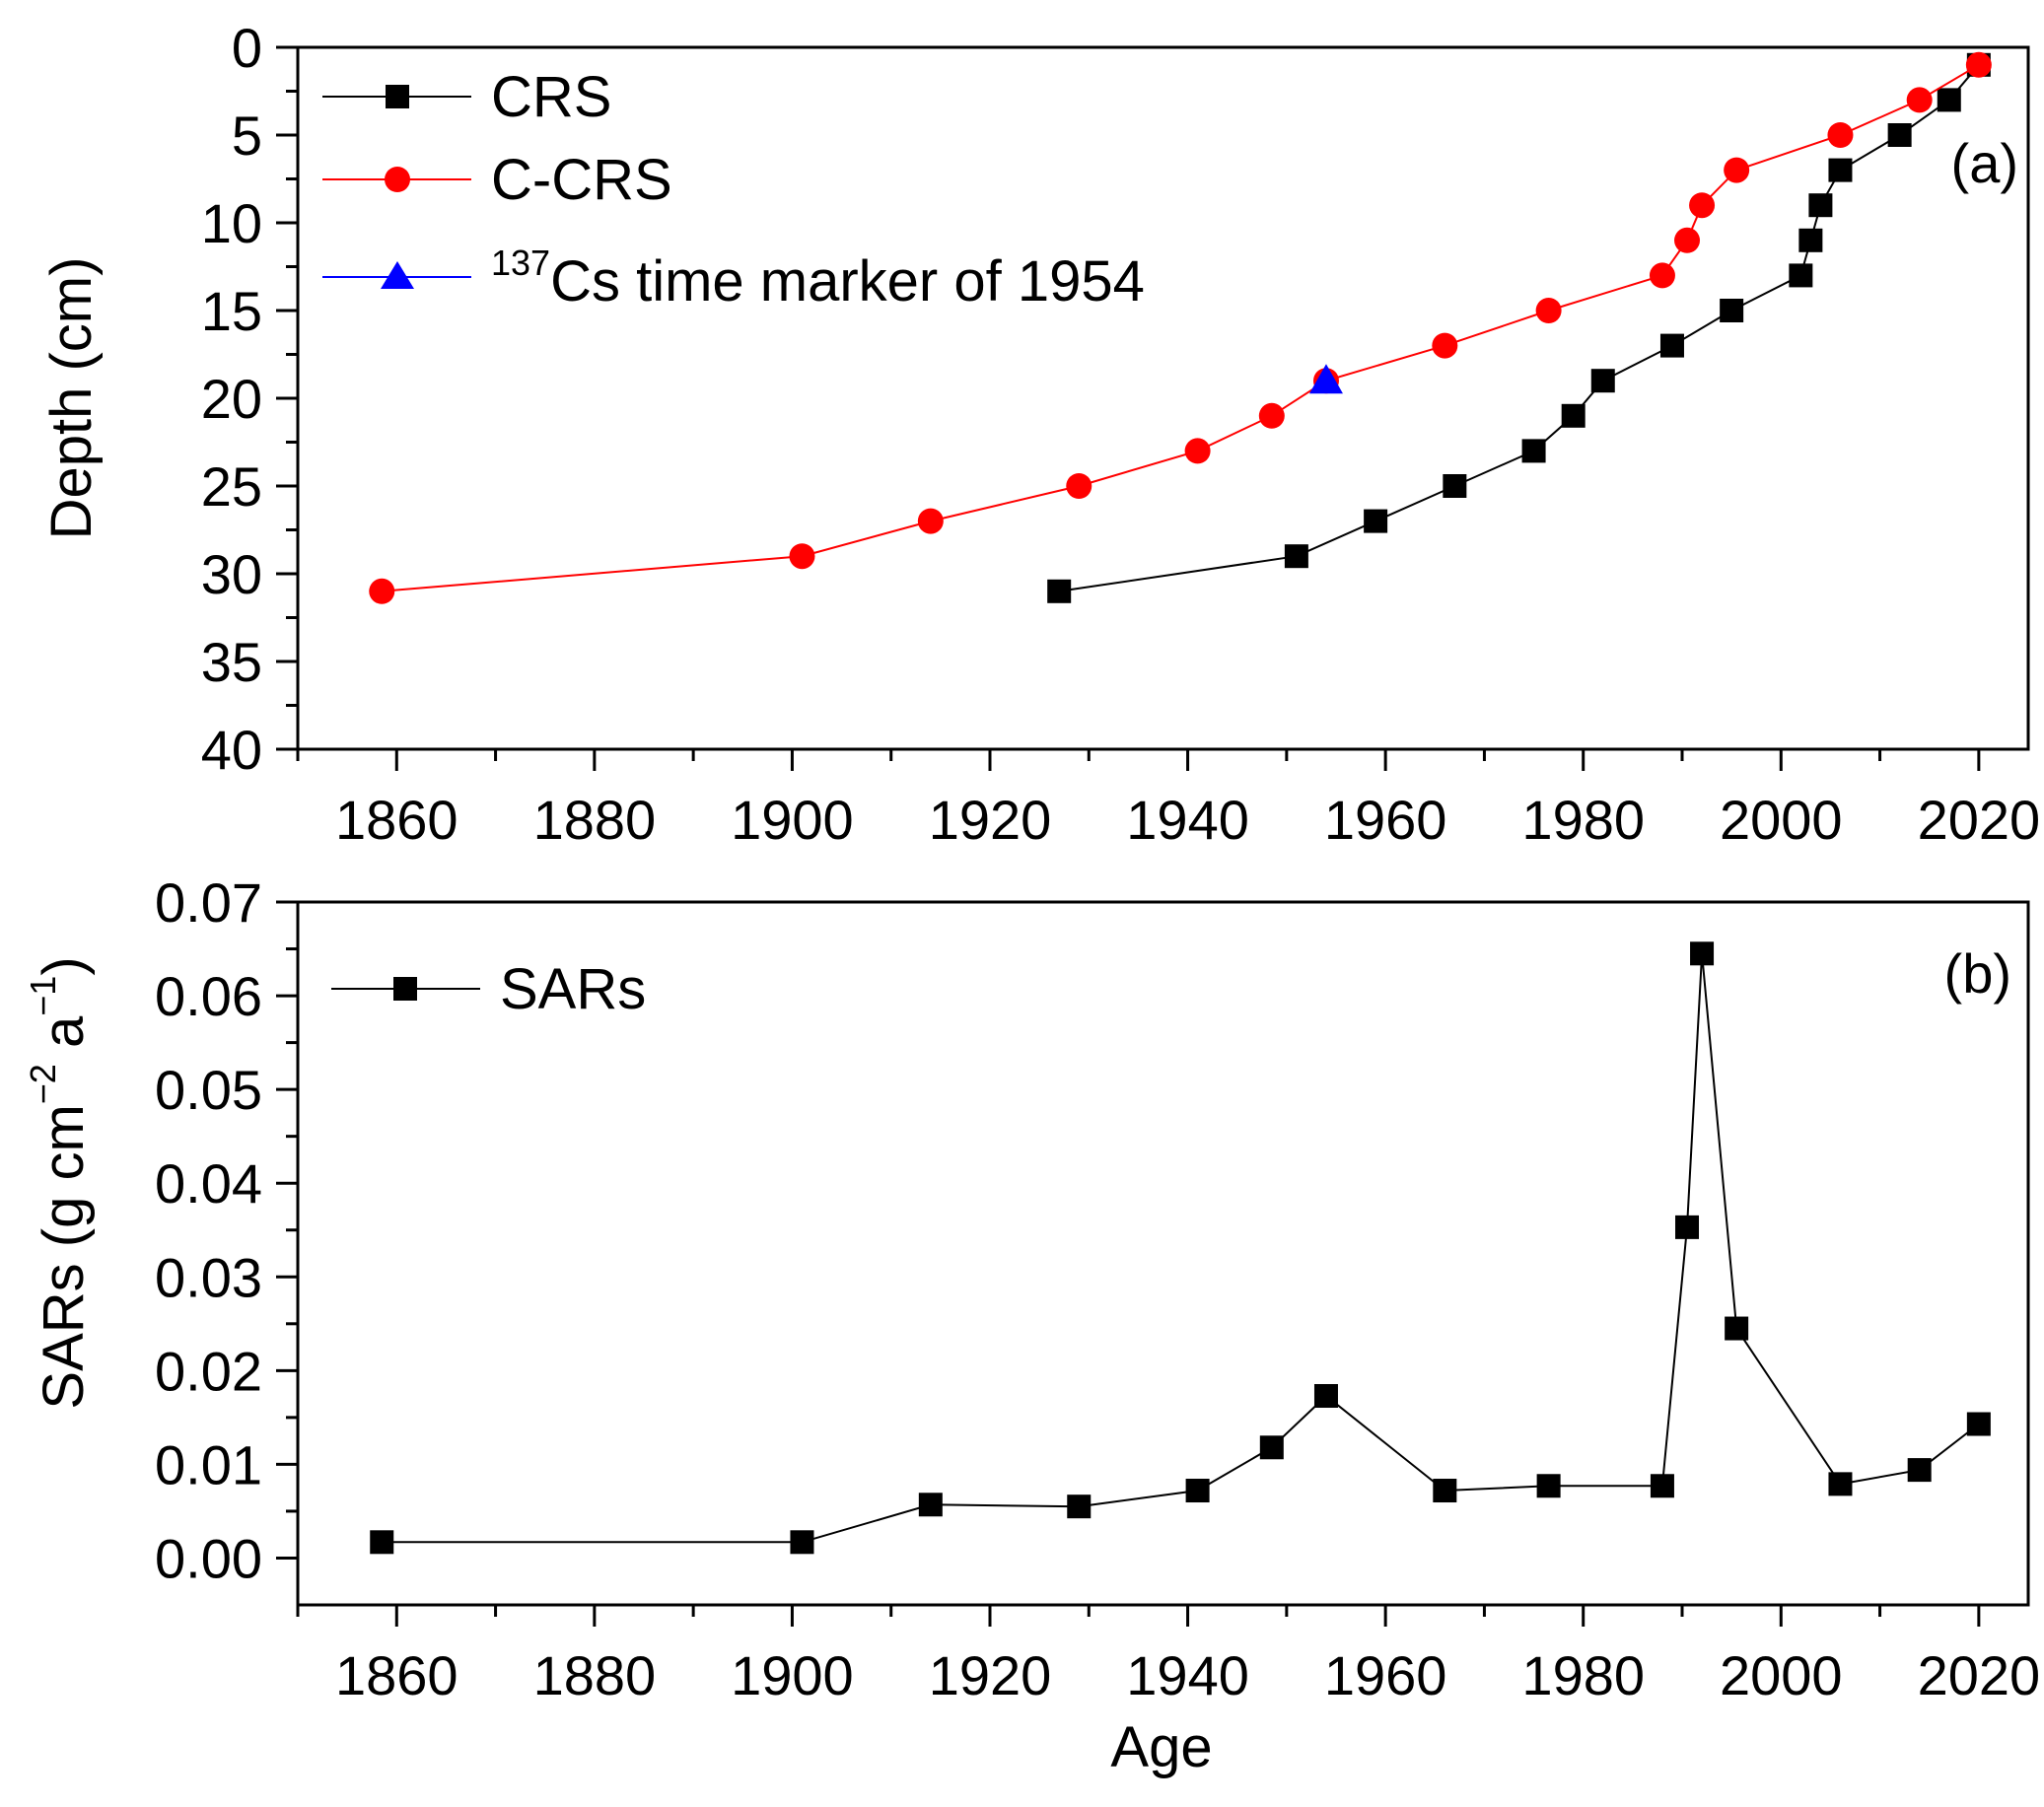 The image size is (2044, 1807). I want to click on panel-a-x-tick-label-1920: 1920, so click(991, 820).